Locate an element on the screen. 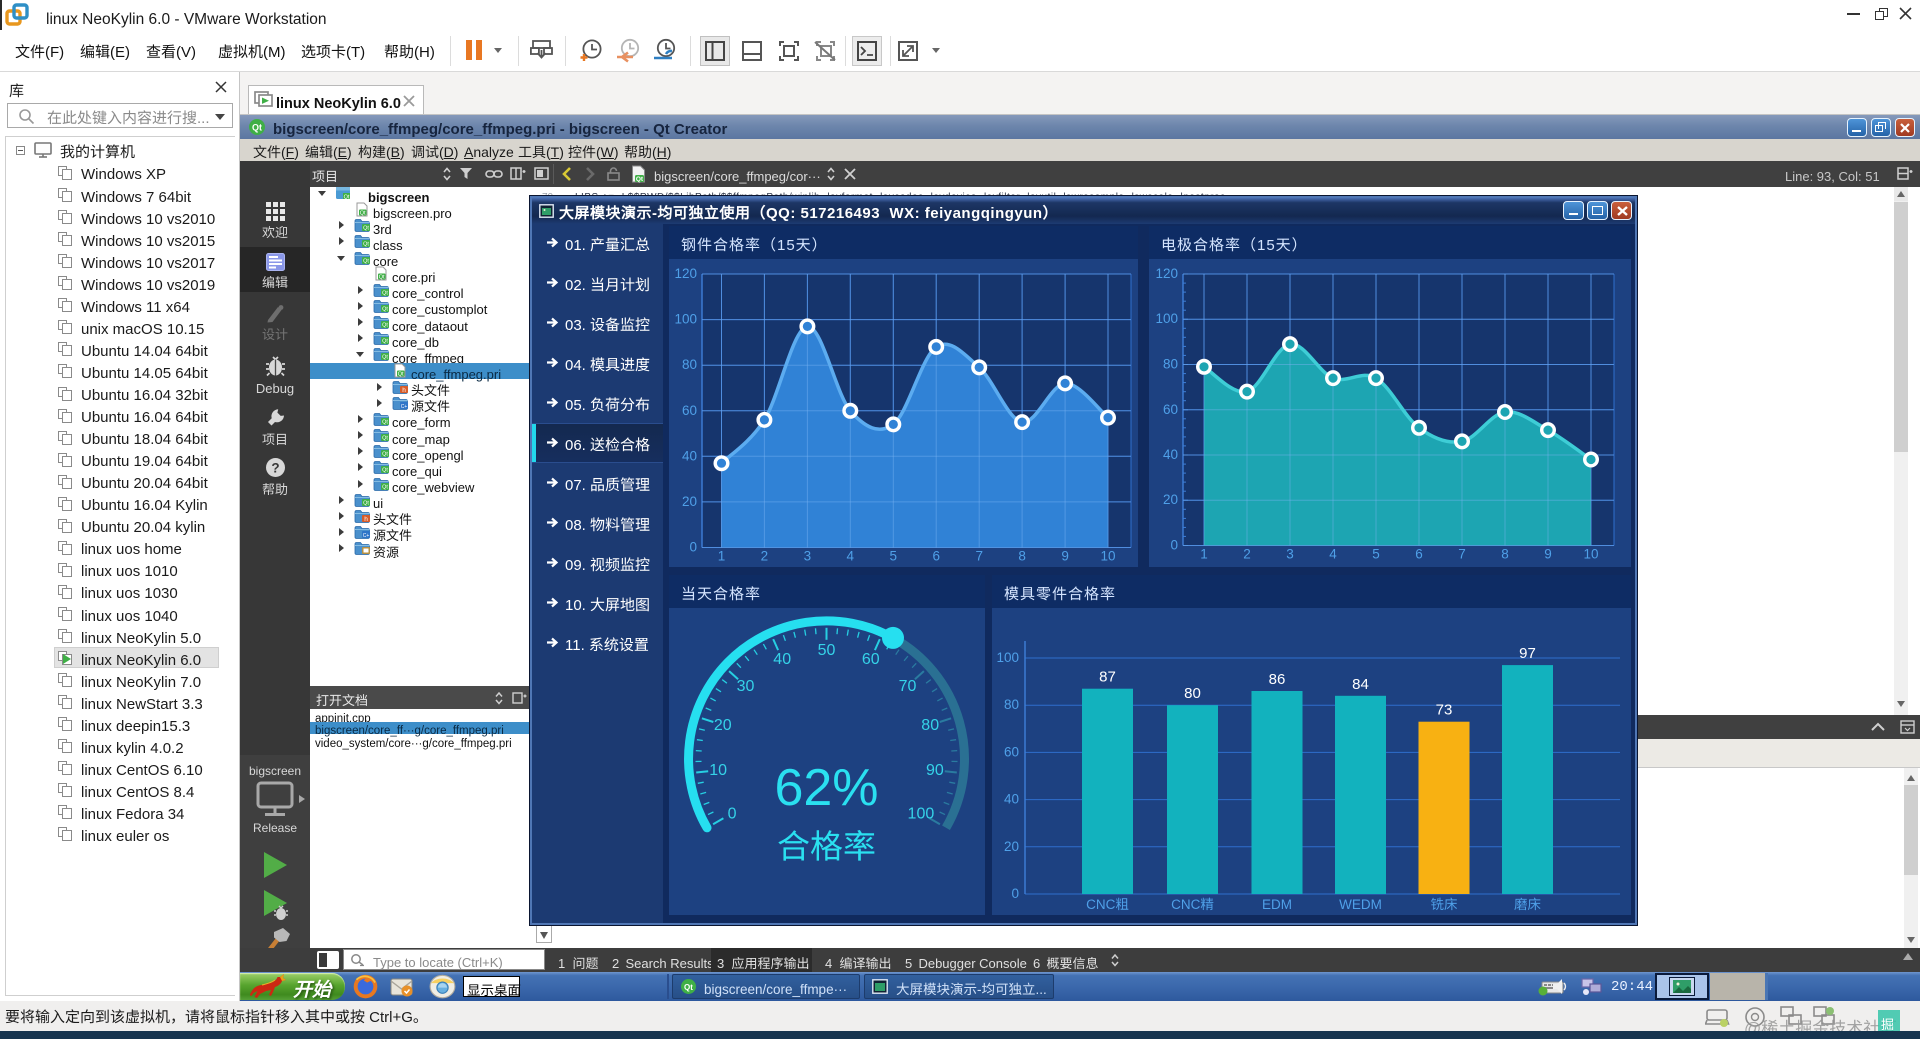 Image resolution: width=1920 pixels, height=1039 pixels. svg-text: WEDM is located at coordinates (1360, 903).